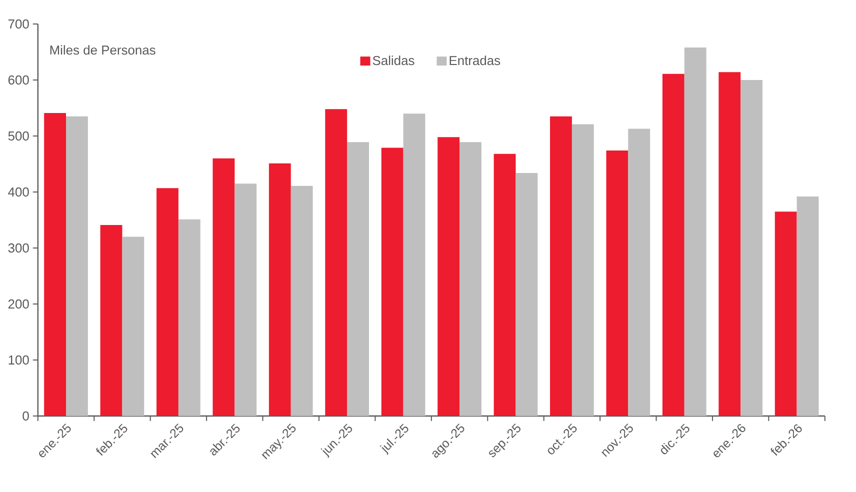 Image resolution: width=856 pixels, height=492 pixels. Describe the element at coordinates (103, 50) in the screenshot. I see `annotation: Miles de Personas` at that location.